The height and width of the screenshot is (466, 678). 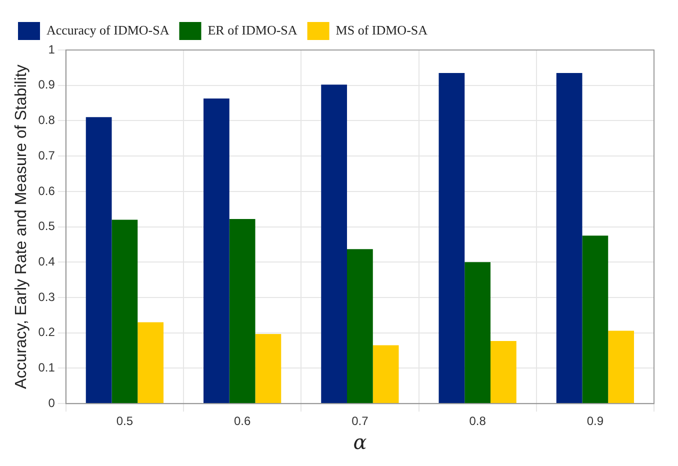 What do you see at coordinates (595, 421) in the screenshot?
I see `x-tick-label: 0.9` at bounding box center [595, 421].